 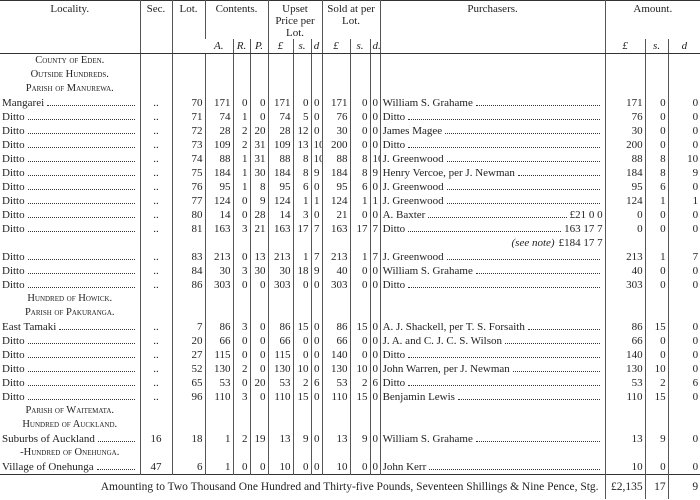 I want to click on contents-value: 171, so click(x=218, y=103).